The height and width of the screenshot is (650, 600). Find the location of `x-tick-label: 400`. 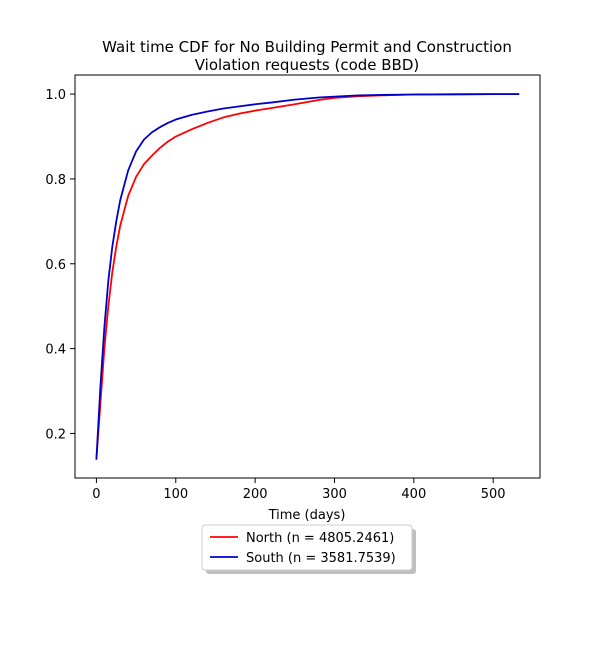

x-tick-label: 400 is located at coordinates (413, 494).